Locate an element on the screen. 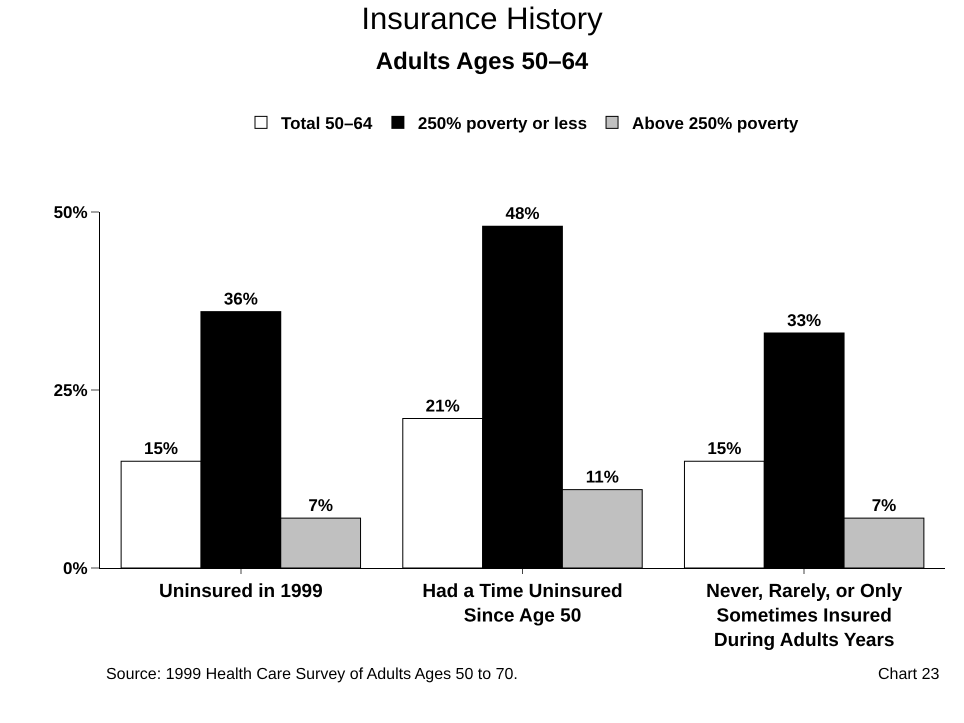  chart-title: Insurance History is located at coordinates (482, 18).